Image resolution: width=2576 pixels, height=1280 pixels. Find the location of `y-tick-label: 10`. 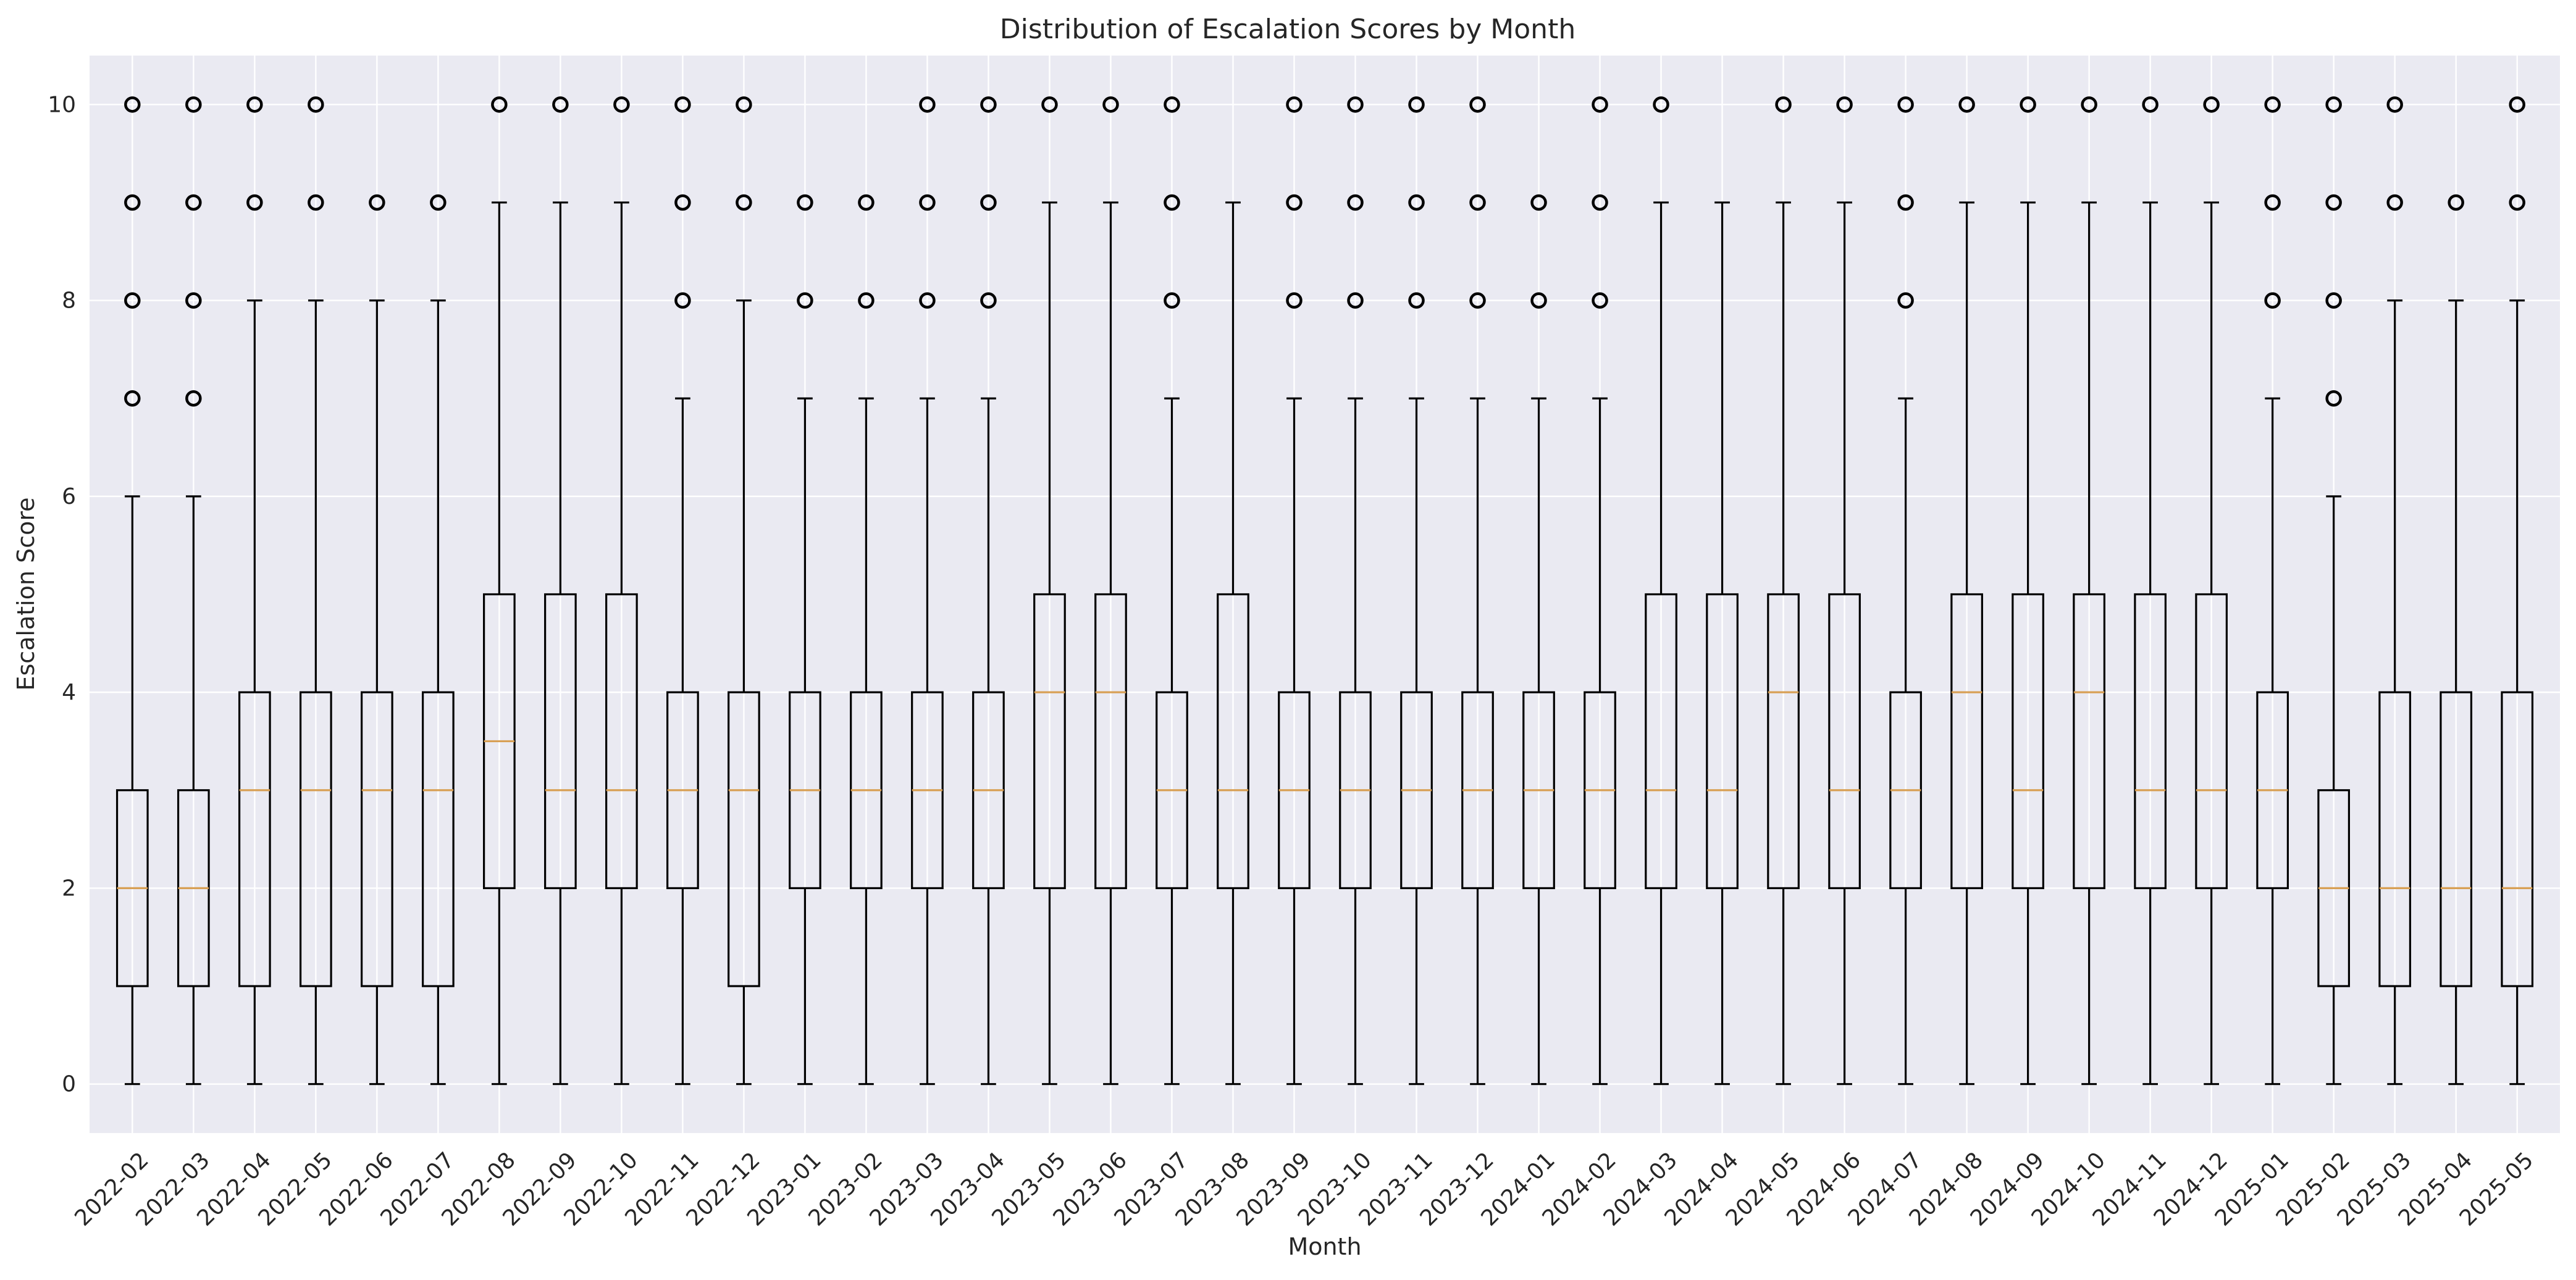

y-tick-label: 10 is located at coordinates (62, 105).